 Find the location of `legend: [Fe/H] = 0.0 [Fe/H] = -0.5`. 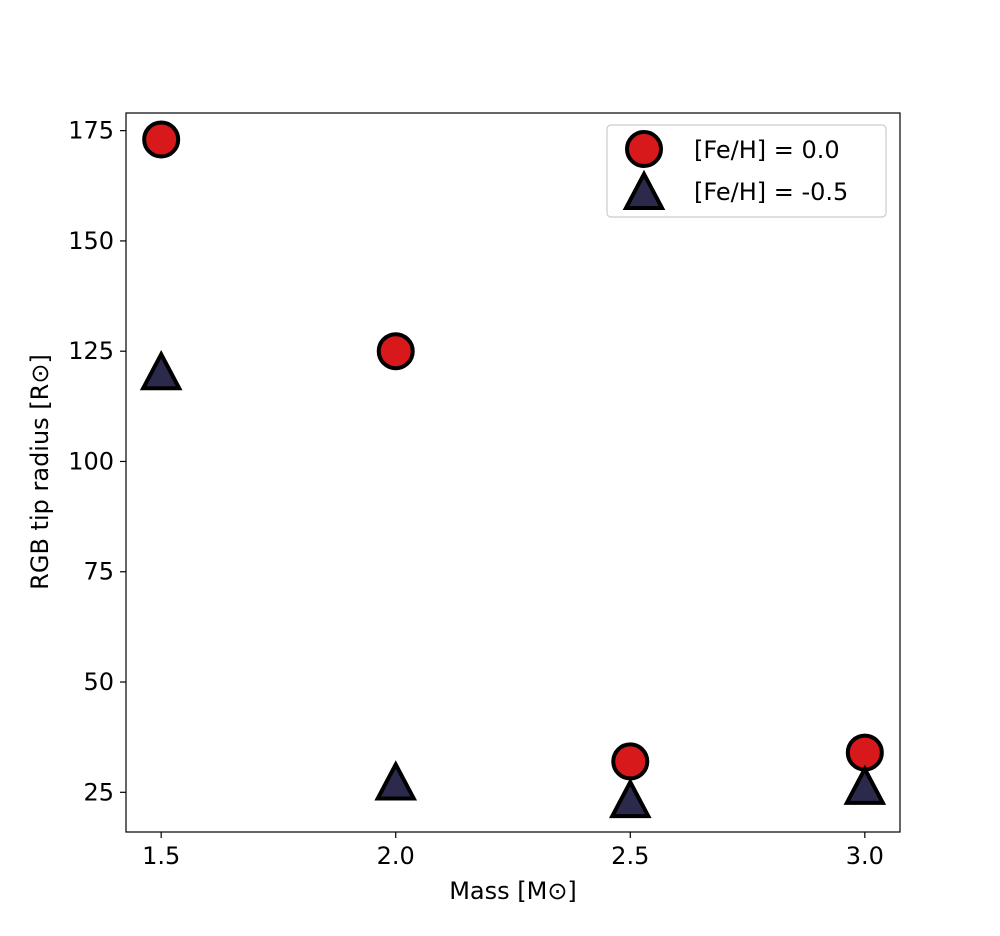

legend: [Fe/H] = 0.0 [Fe/H] = -0.5 is located at coordinates (746, 171).